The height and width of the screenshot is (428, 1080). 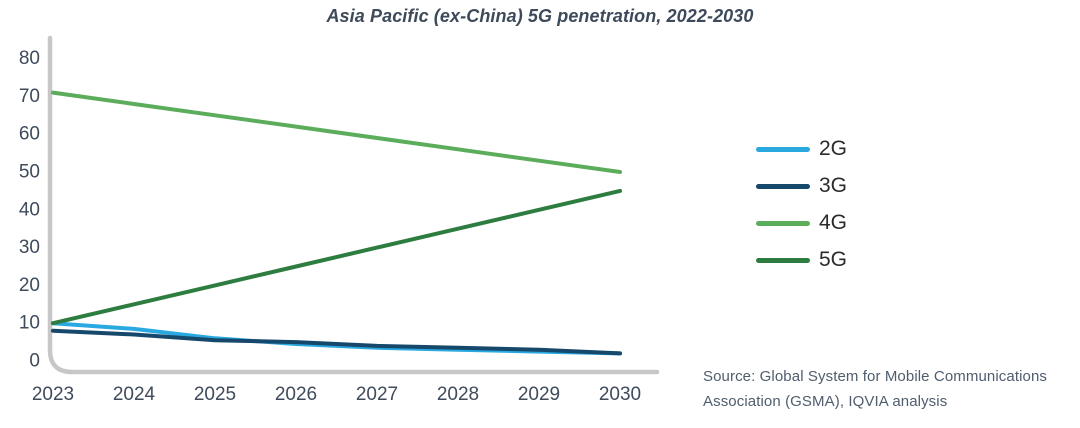 I want to click on legend-line-4g, so click(x=783, y=223).